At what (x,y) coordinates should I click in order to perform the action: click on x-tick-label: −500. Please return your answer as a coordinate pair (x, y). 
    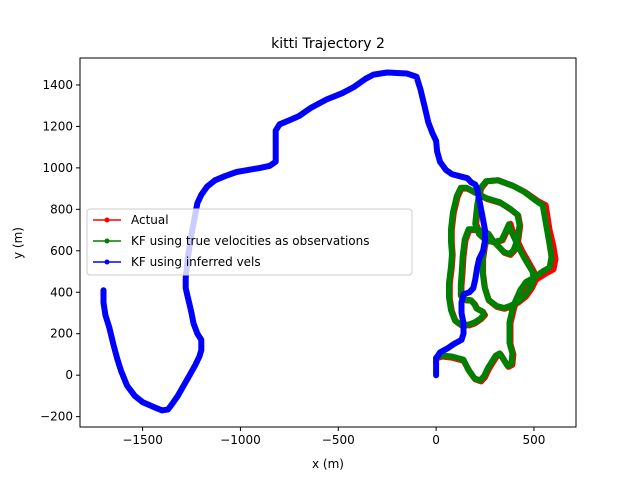
    Looking at the image, I should click on (338, 440).